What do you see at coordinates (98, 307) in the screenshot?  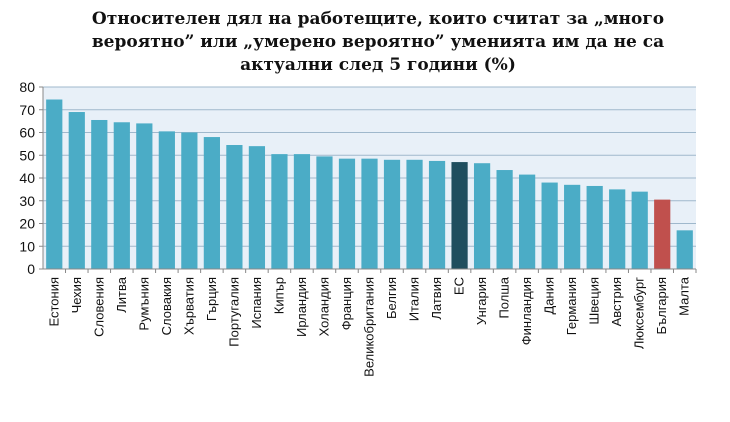 I see `x-tick-label: Словения` at bounding box center [98, 307].